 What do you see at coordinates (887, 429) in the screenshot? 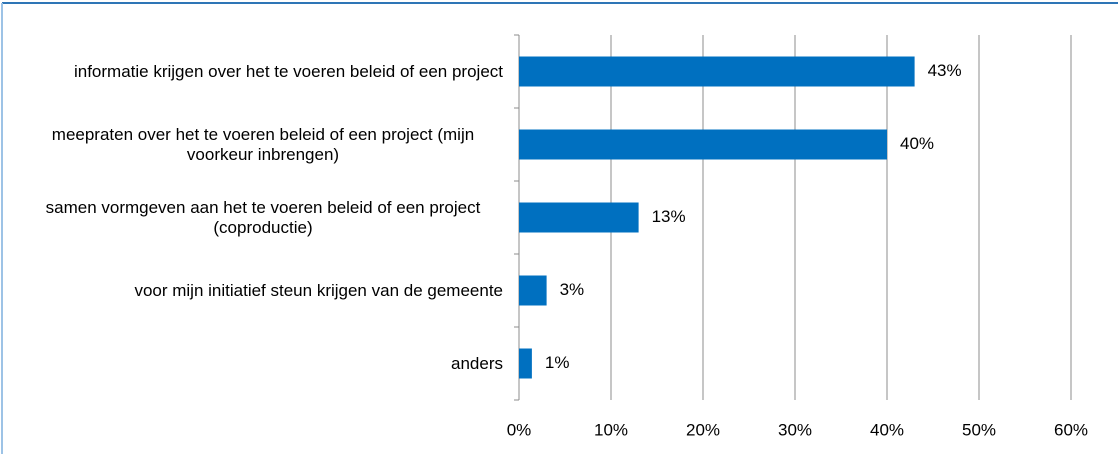
I see `x-tick-label: 40%` at bounding box center [887, 429].